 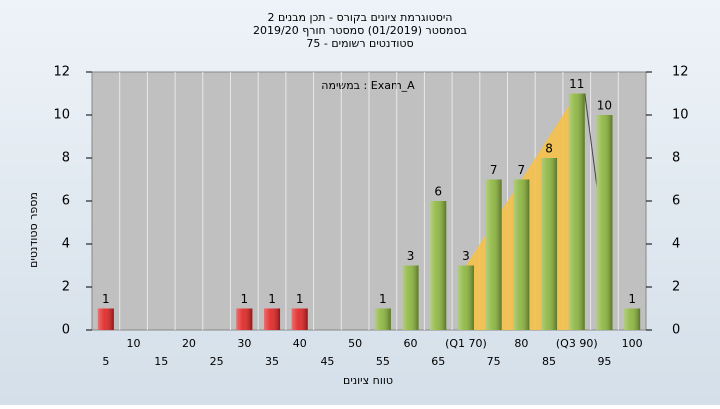 I want to click on x-tick-label: 65, so click(x=438, y=361).